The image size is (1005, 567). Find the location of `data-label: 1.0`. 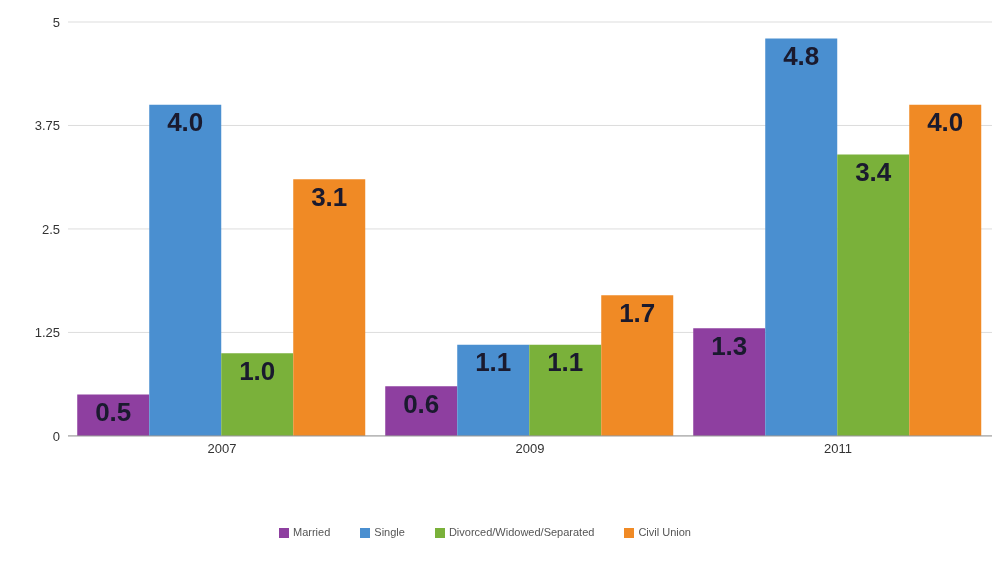

data-label: 1.0 is located at coordinates (257, 370).